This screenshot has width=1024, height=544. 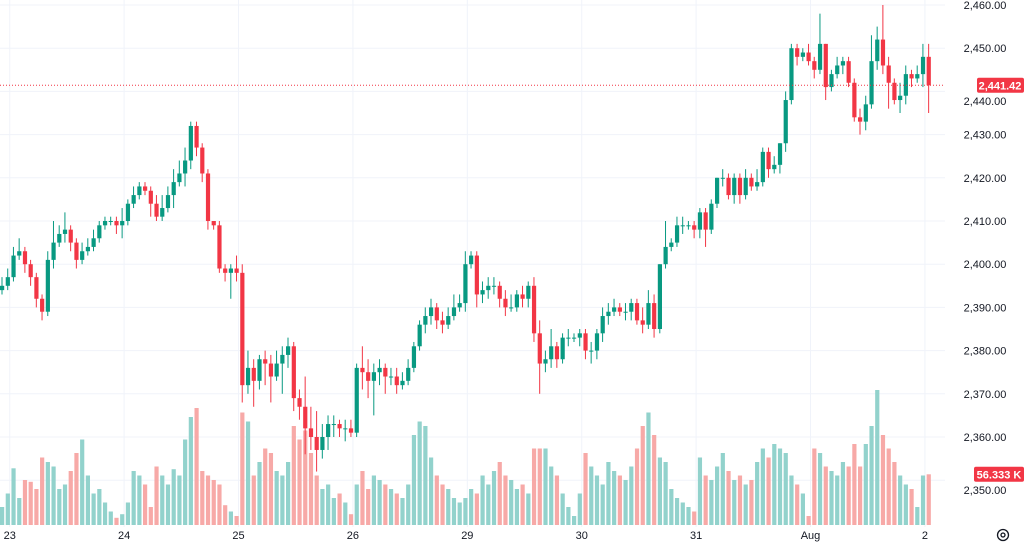 What do you see at coordinates (985, 222) in the screenshot?
I see `y-tick-label: 2,410.00` at bounding box center [985, 222].